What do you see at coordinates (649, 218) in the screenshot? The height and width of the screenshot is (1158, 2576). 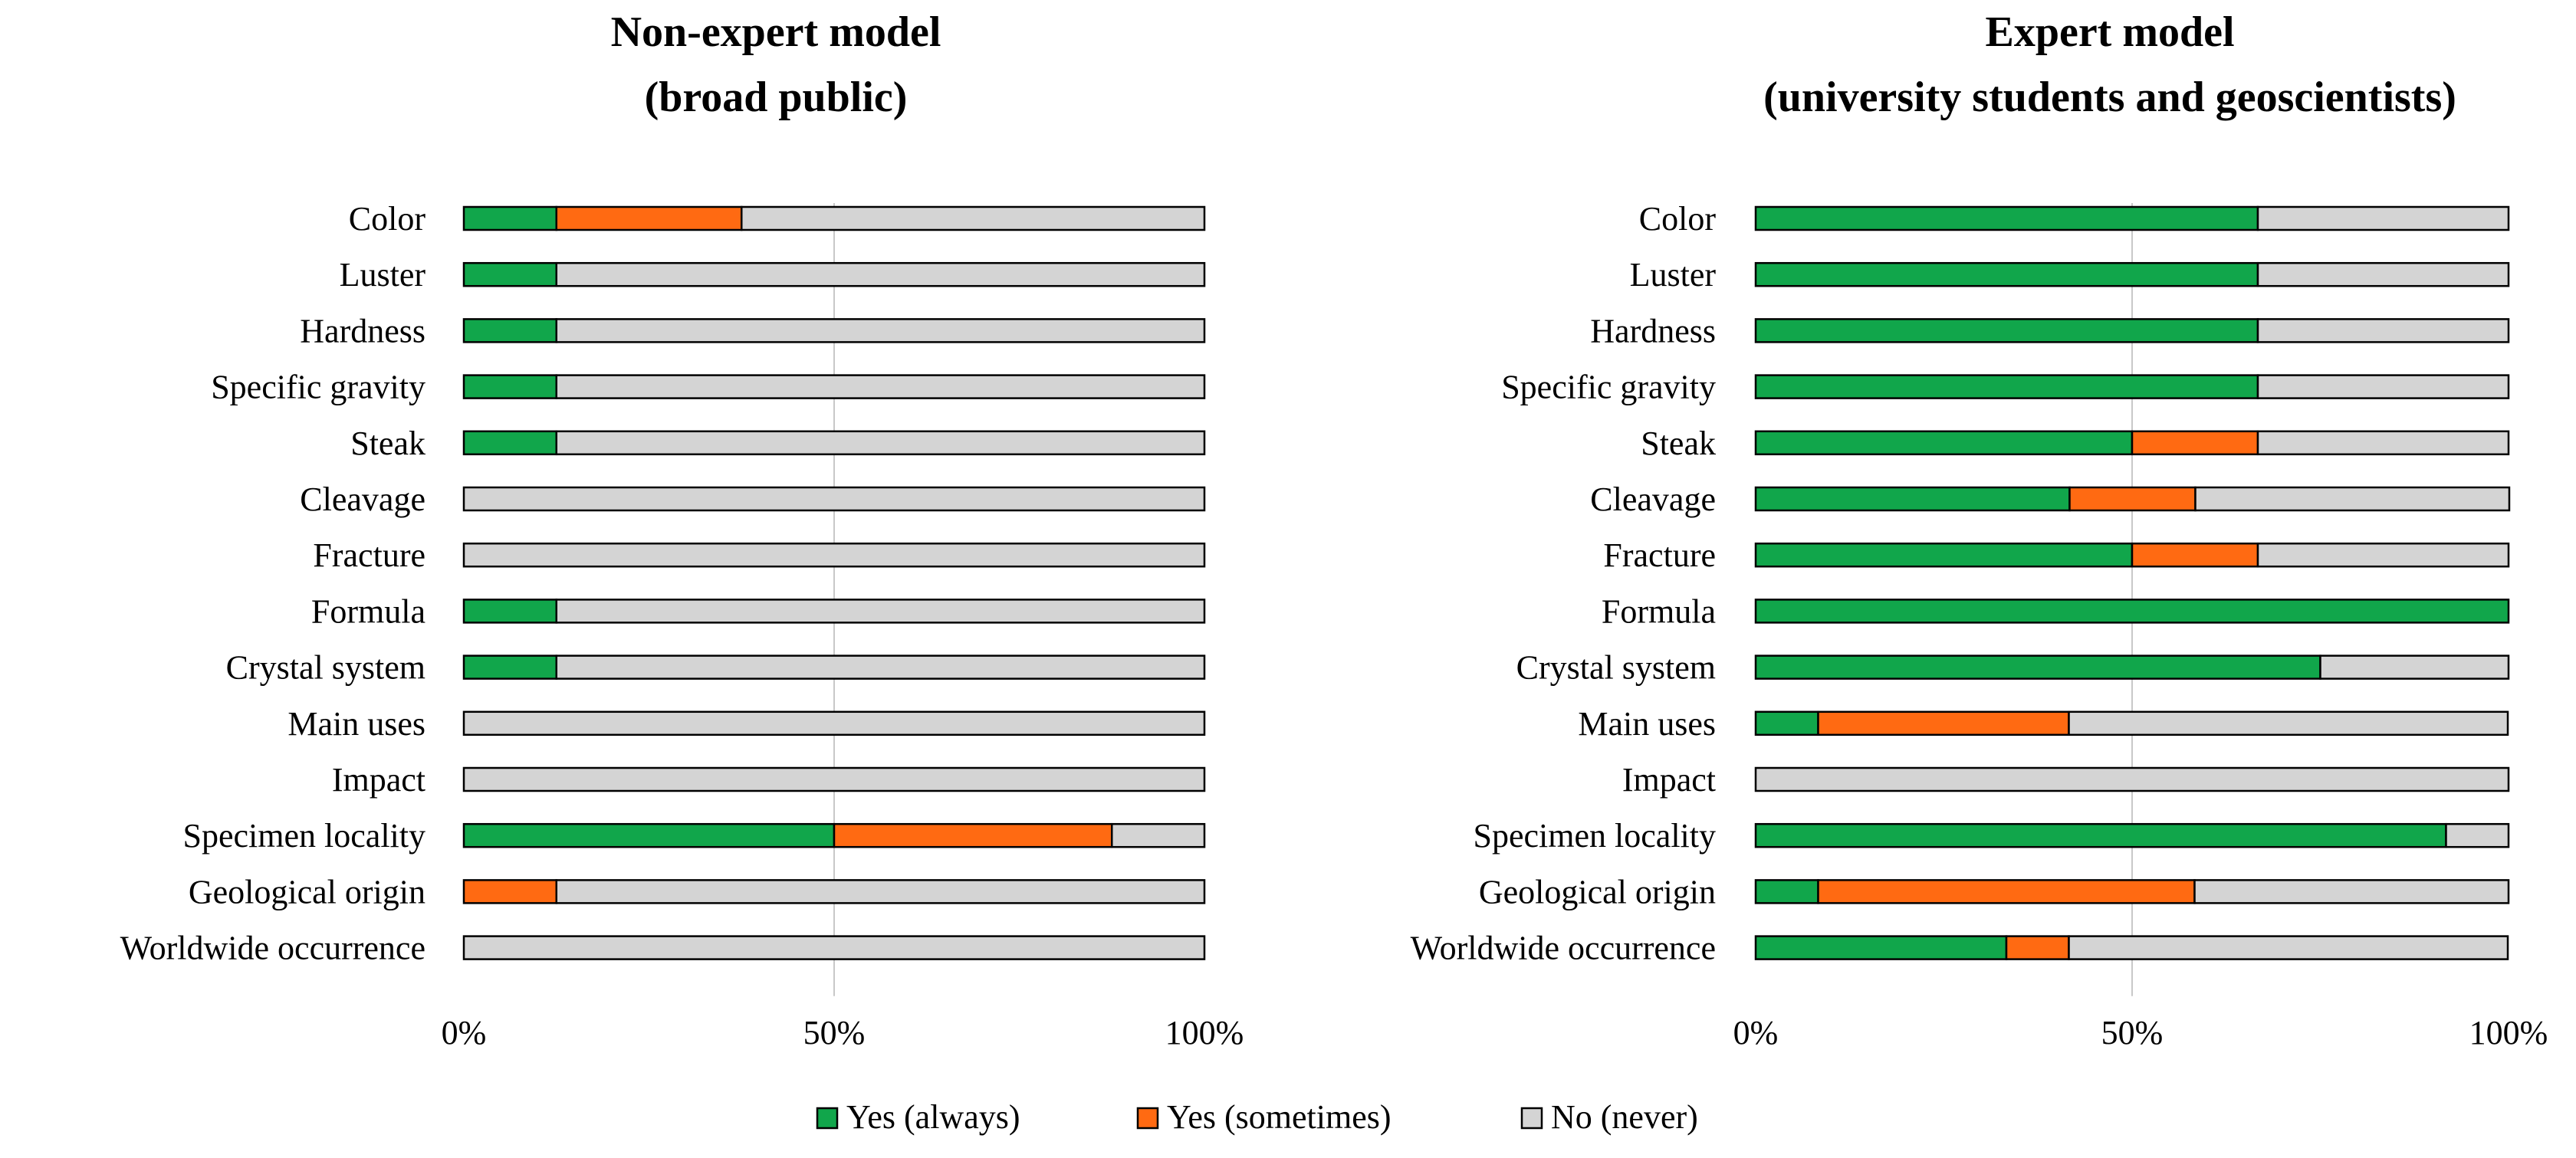 I see `bar-yes-sometimes-color` at bounding box center [649, 218].